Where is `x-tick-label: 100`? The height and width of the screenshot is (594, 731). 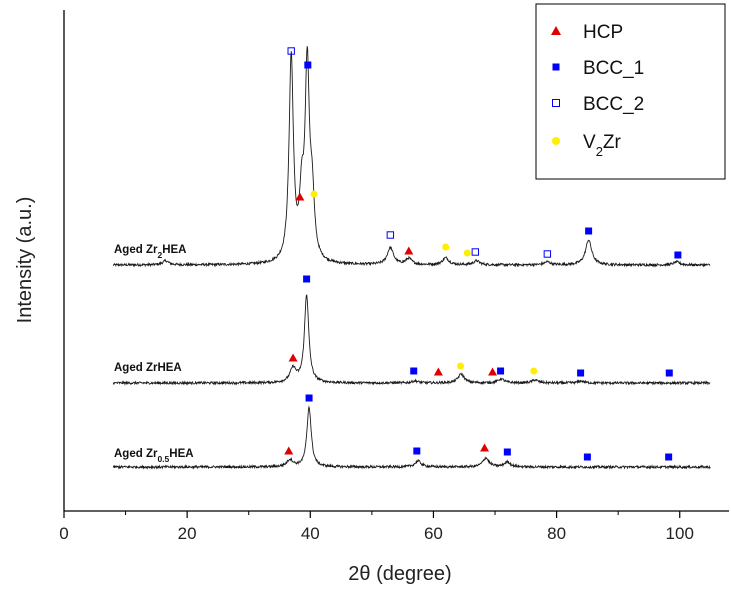
x-tick-label: 100 is located at coordinates (680, 533).